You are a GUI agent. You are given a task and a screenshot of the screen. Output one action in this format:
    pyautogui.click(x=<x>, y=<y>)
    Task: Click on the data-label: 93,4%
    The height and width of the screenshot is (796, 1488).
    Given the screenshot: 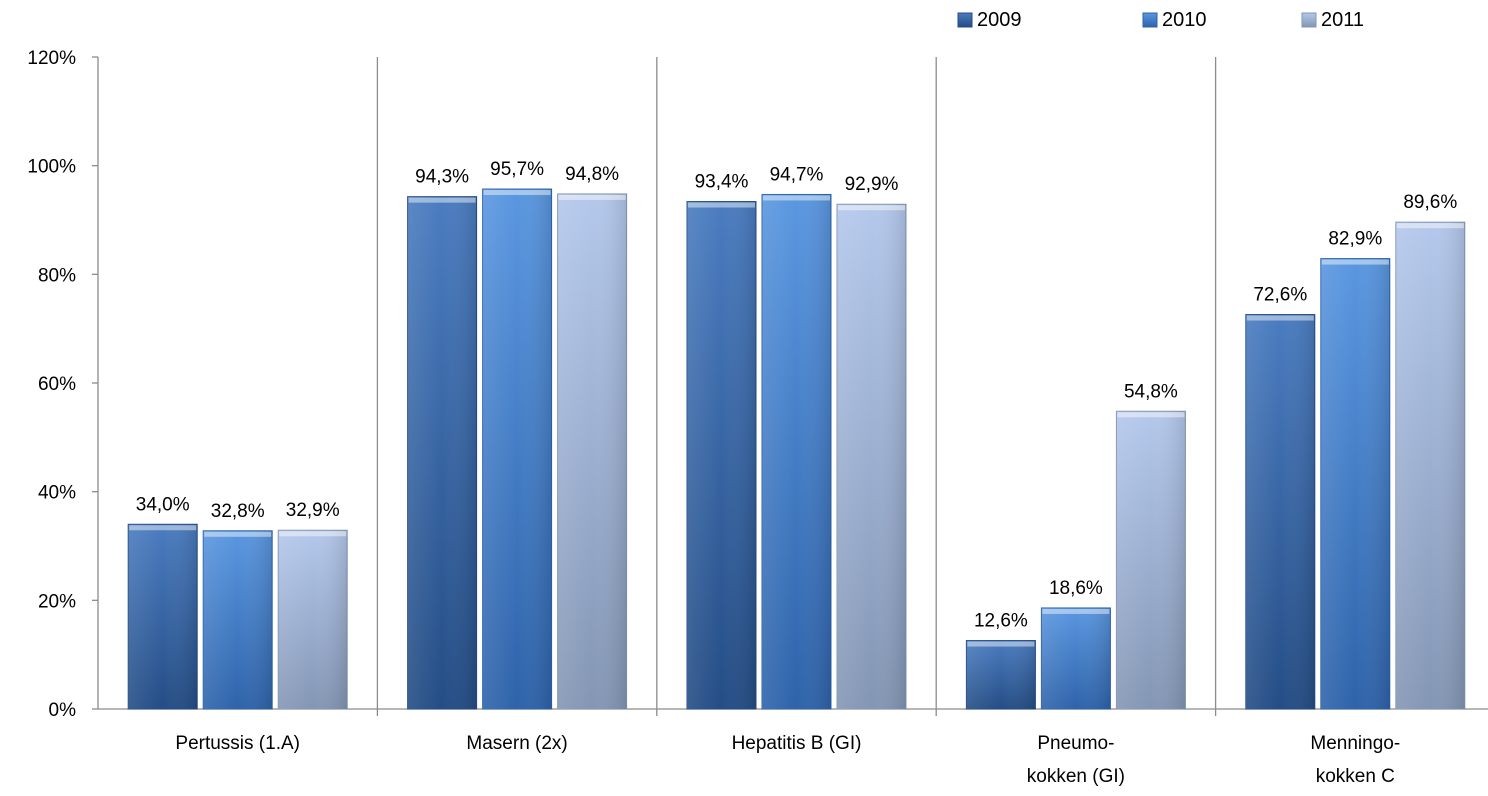 What is the action you would take?
    pyautogui.click(x=722, y=182)
    